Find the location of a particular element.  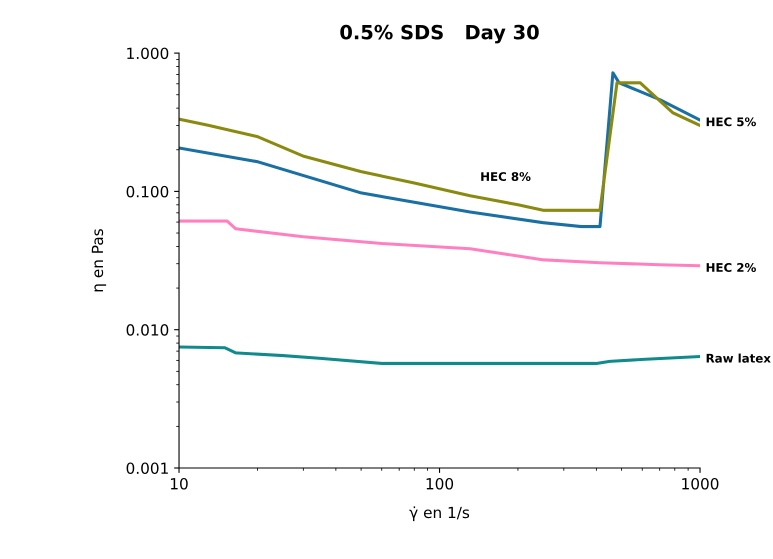

y-tick-label: 1.000 is located at coordinates (147, 54).